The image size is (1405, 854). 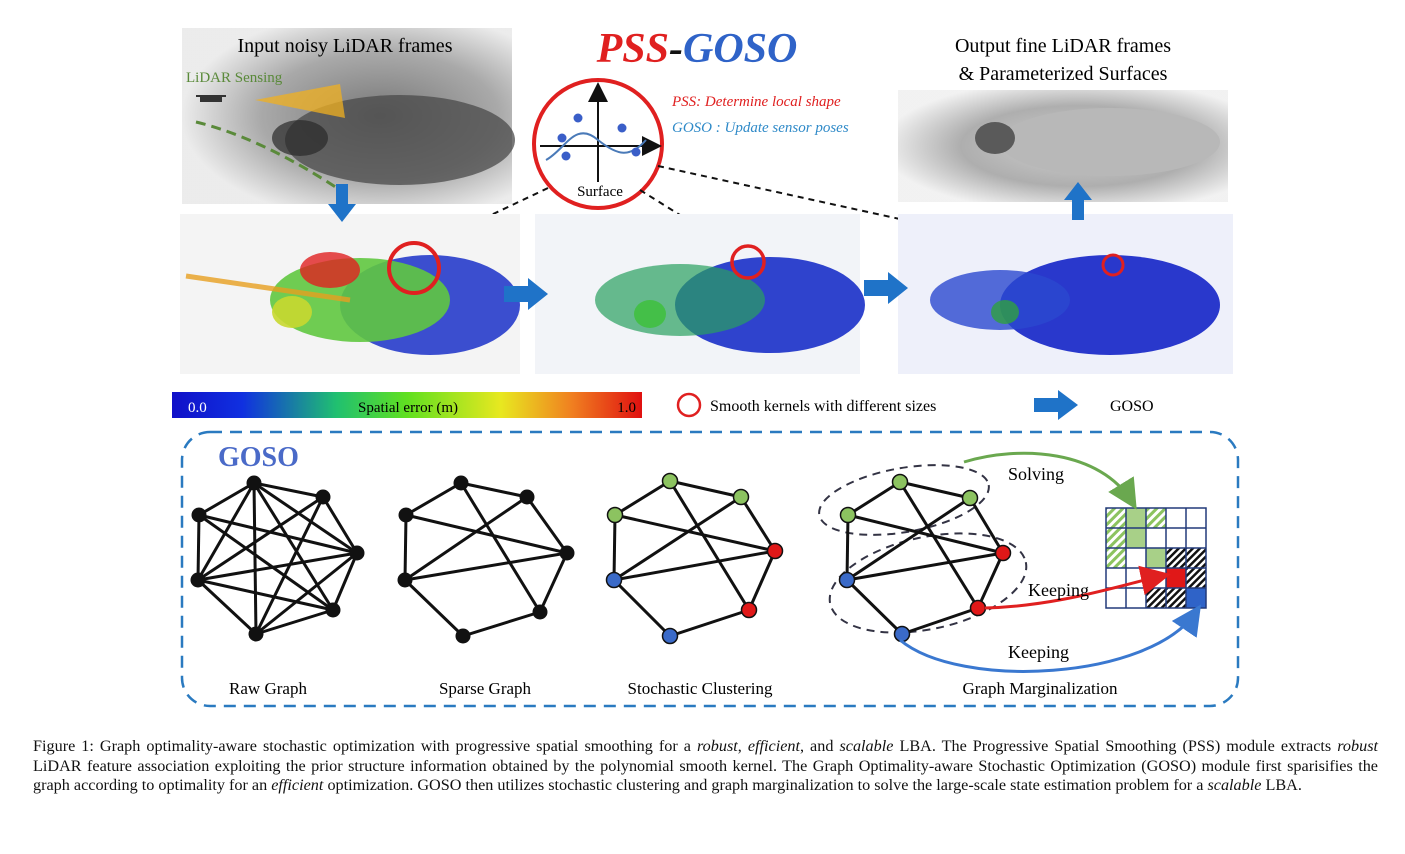 I want to click on sparse-graph, so click(x=486, y=559).